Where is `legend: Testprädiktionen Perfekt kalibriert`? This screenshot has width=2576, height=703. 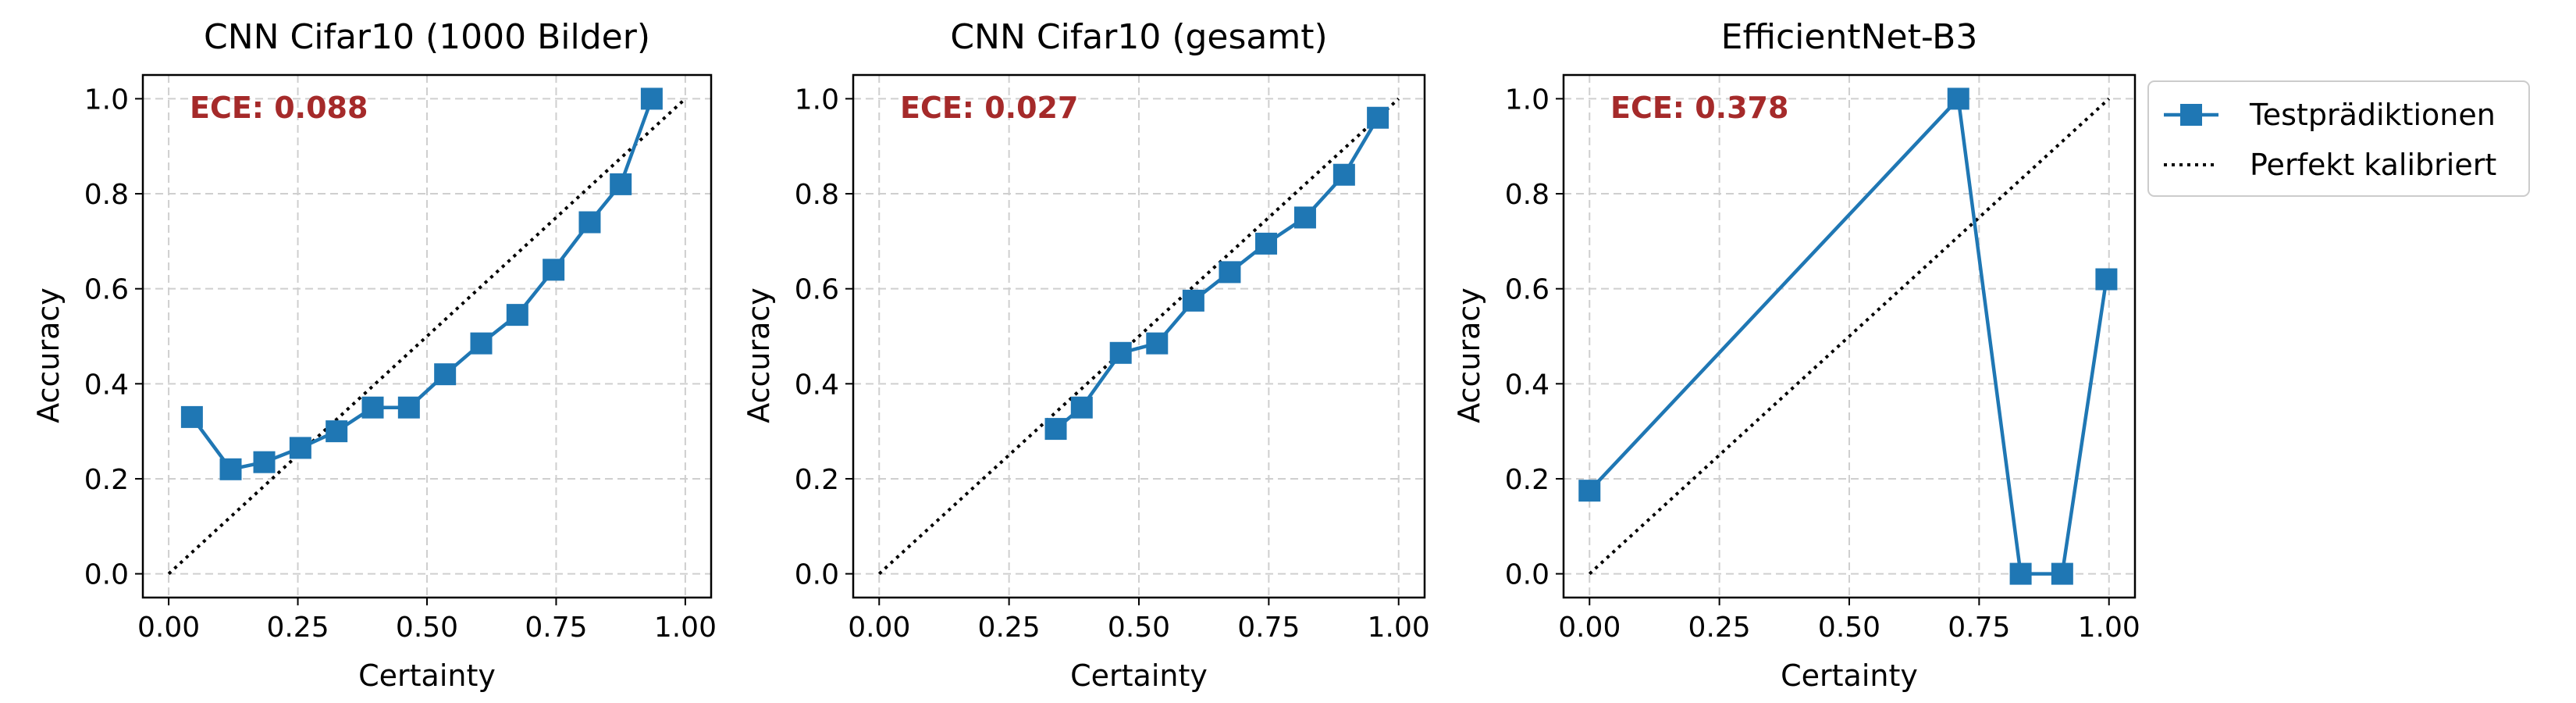 legend: Testprädiktionen Perfekt kalibriert is located at coordinates (2338, 138).